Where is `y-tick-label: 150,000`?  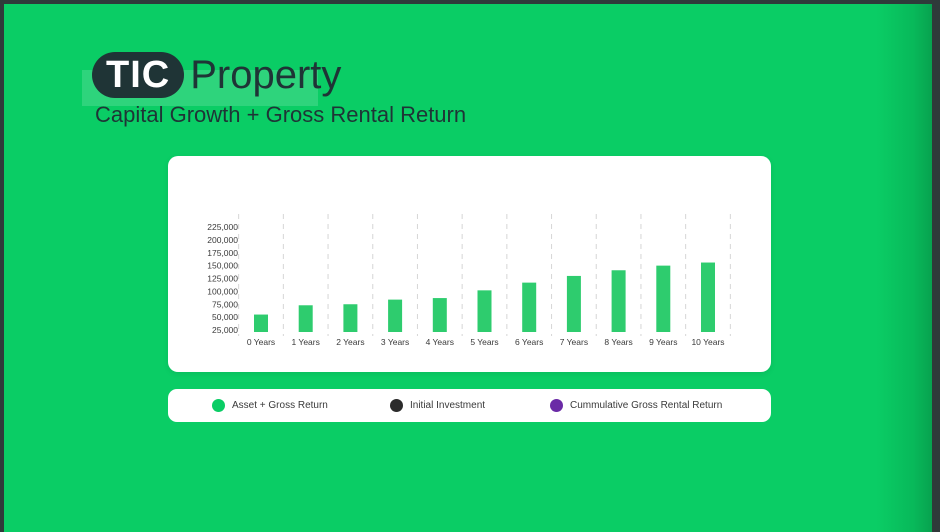 y-tick-label: 150,000 is located at coordinates (222, 266).